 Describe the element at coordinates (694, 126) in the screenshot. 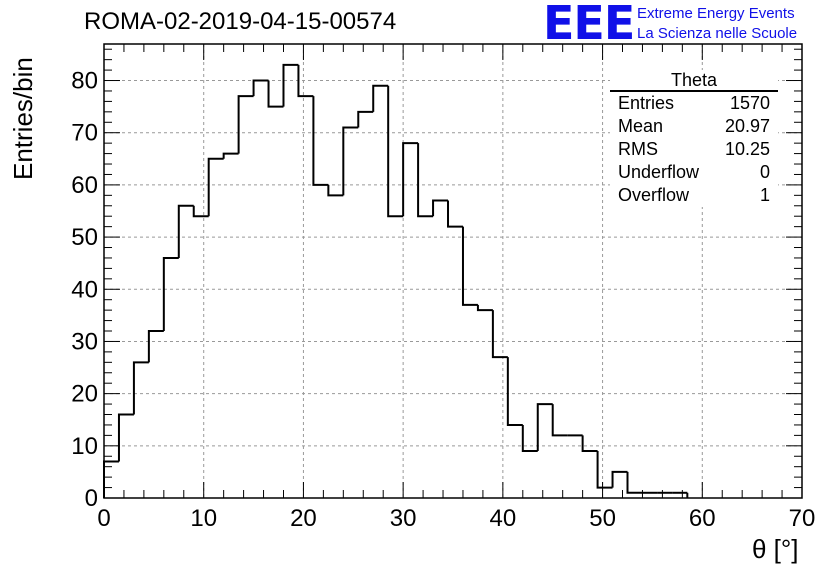

I see `stats-row: Mean 20.97` at that location.